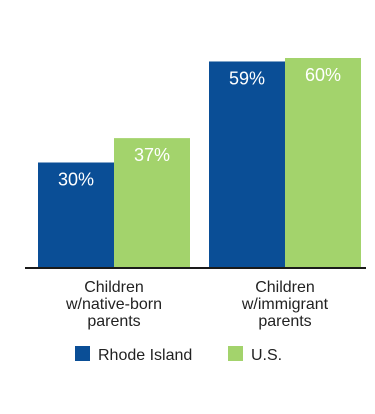 The width and height of the screenshot is (375, 414). Describe the element at coordinates (235, 353) in the screenshot. I see `legend-swatch-us` at that location.